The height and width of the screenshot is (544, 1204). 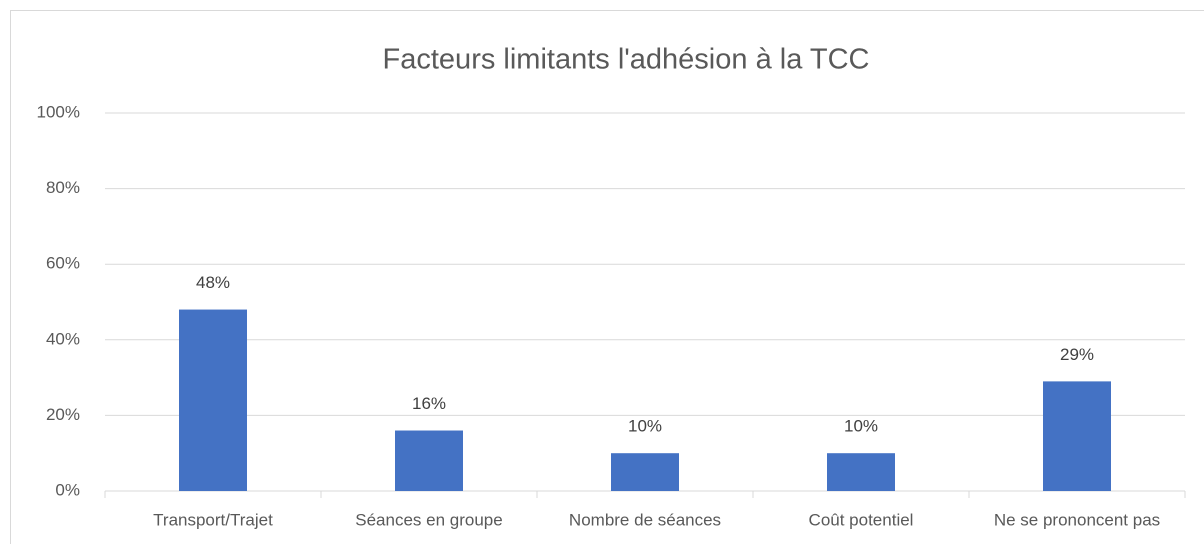 I want to click on x-tick-label: Transport/Trajet, so click(x=213, y=519).